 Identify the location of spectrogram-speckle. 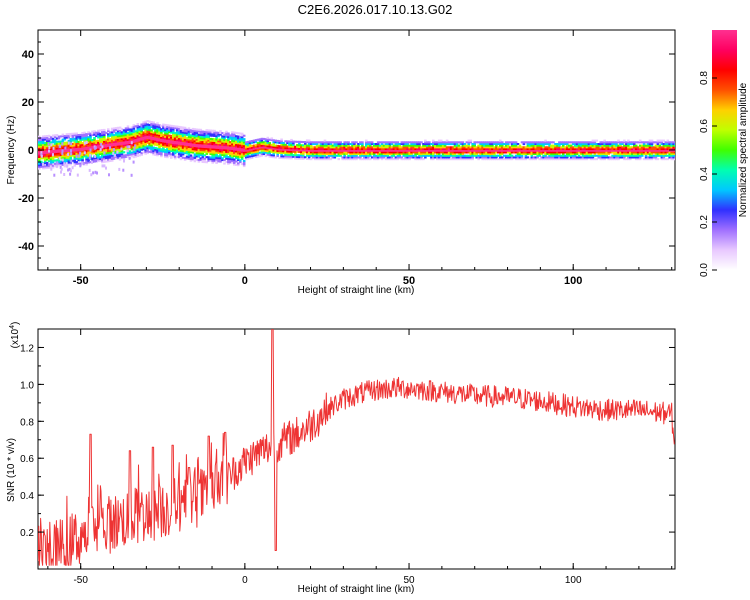
(89, 158).